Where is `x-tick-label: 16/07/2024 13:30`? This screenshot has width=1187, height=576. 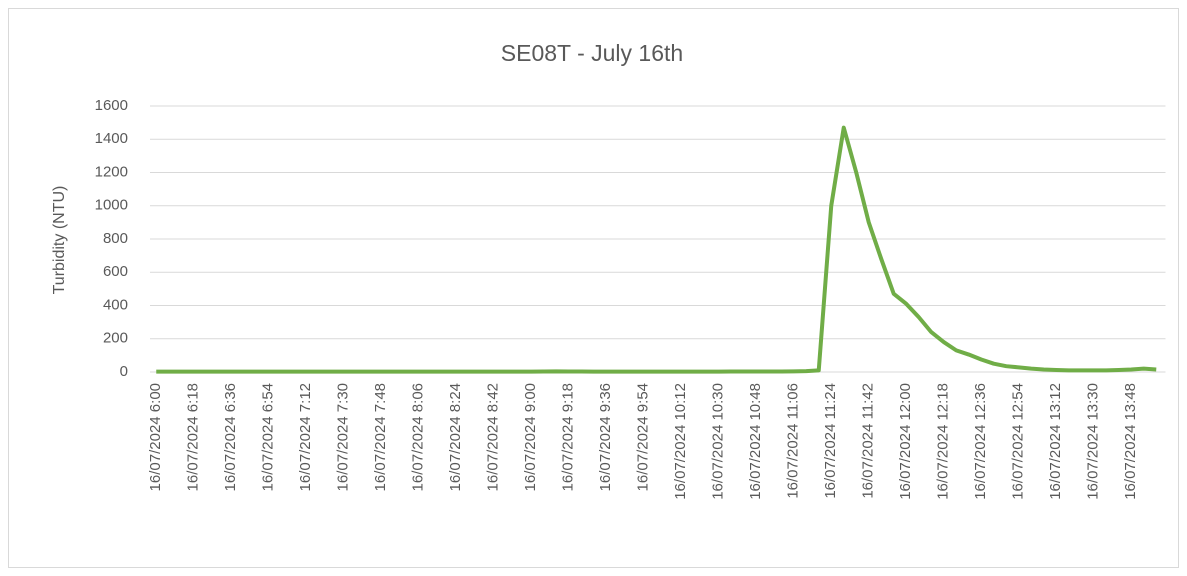
x-tick-label: 16/07/2024 13:30 is located at coordinates (1093, 441).